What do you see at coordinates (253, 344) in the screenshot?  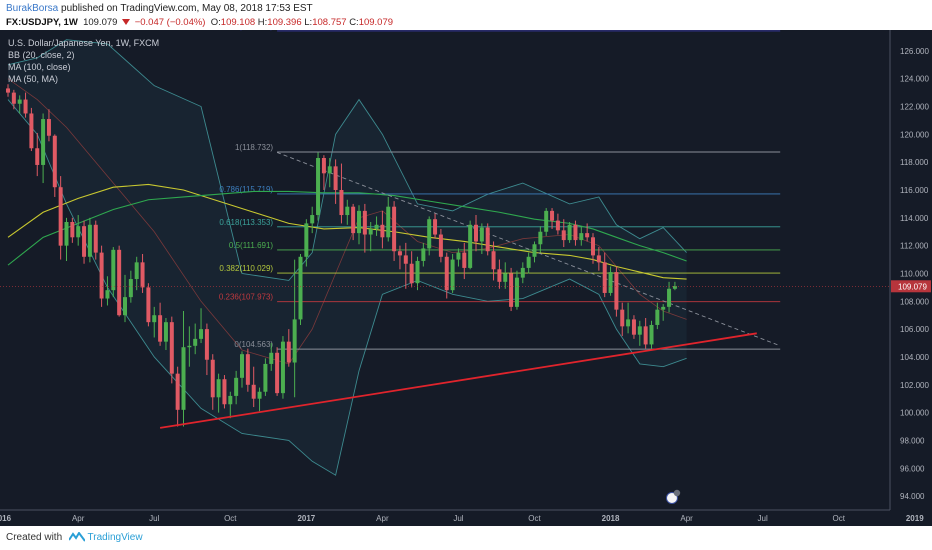 I see `fib-level-label: 0(104.563)` at bounding box center [253, 344].